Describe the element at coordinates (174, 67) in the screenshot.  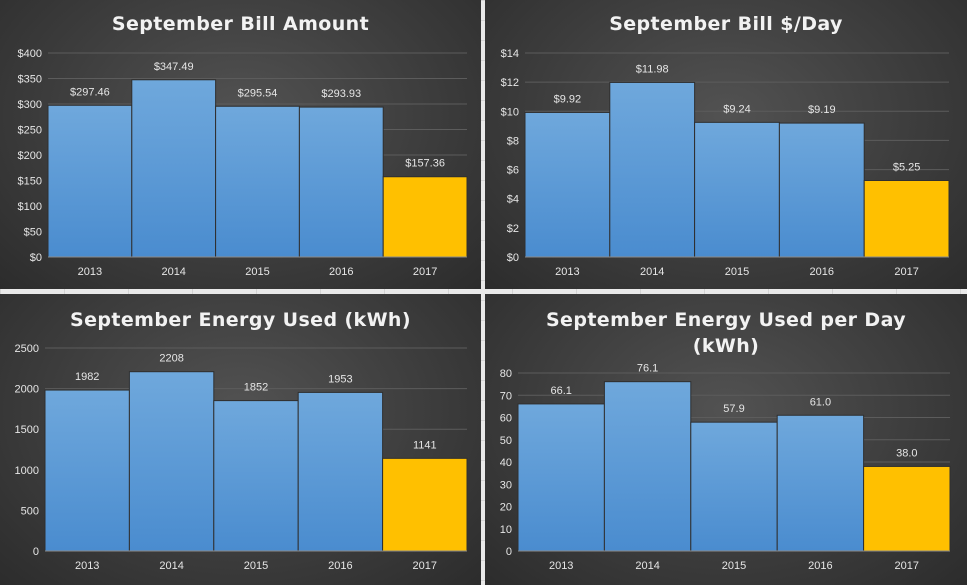
I see `data-label: $347.49` at that location.